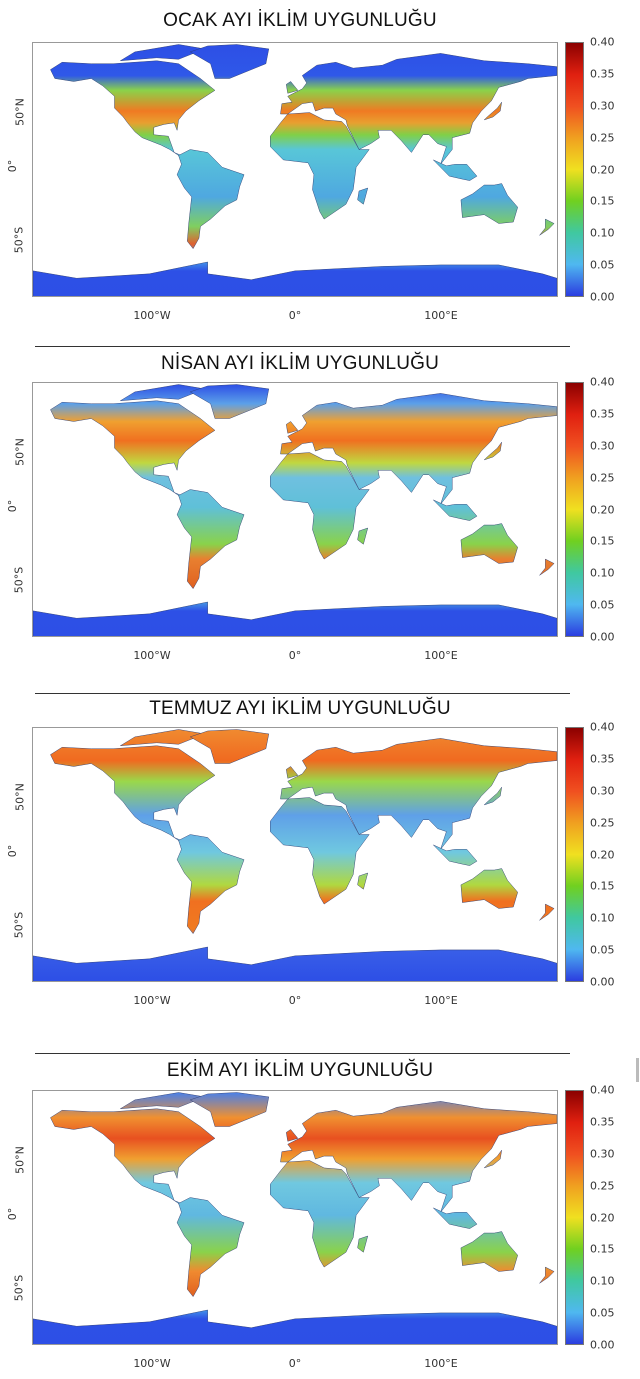 The height and width of the screenshot is (1379, 640). What do you see at coordinates (300, 1070) in the screenshot?
I see `map-title: EKİM AYI İKLİM UYGUNLUĞU` at bounding box center [300, 1070].